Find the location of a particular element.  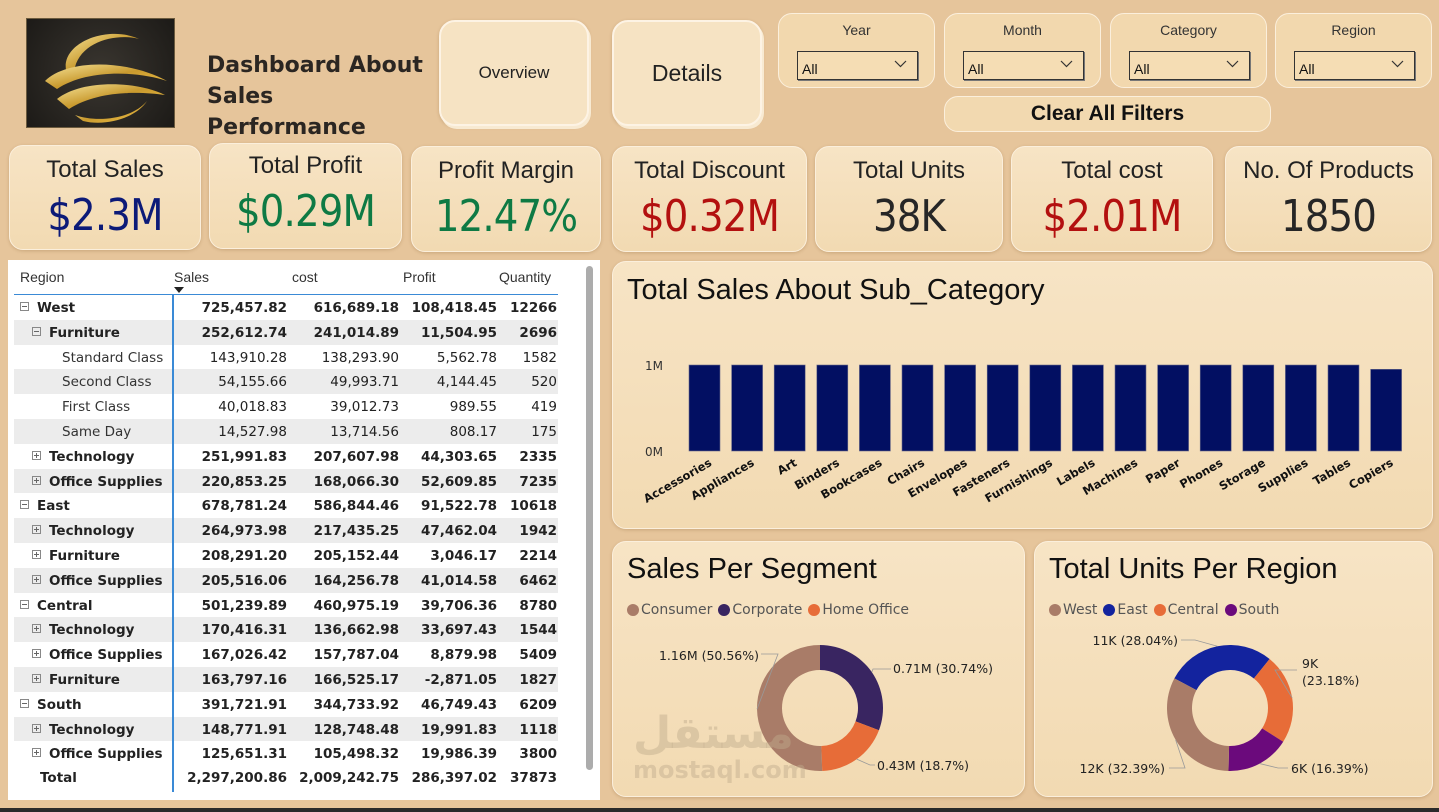

row-label: Second Class is located at coordinates (107, 382).